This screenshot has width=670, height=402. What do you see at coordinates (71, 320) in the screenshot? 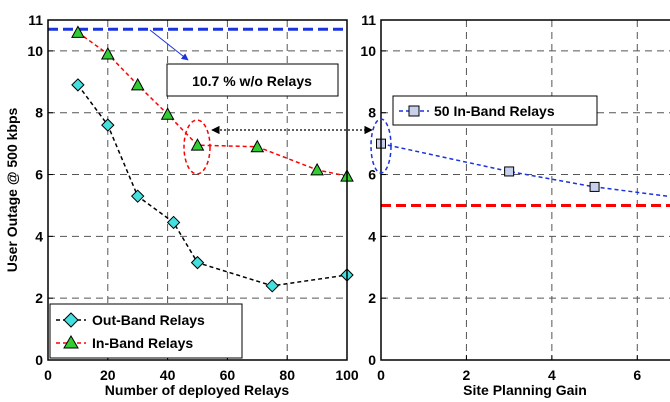
I see `legend-marker-out-band` at bounding box center [71, 320].